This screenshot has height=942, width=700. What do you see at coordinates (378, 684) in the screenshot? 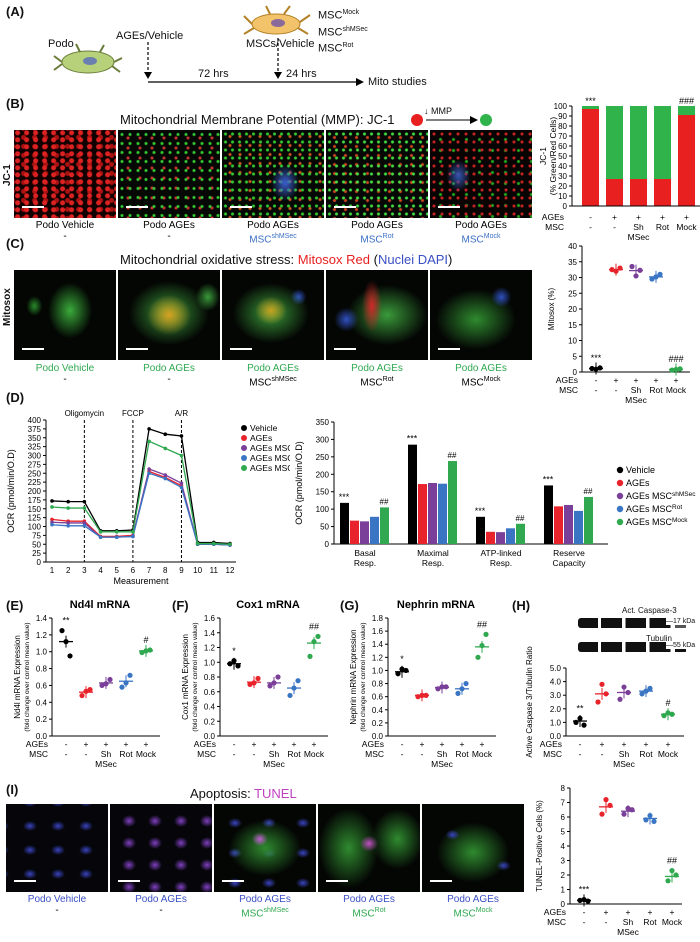
I see `y-tick-label: 0.8` at bounding box center [378, 684].